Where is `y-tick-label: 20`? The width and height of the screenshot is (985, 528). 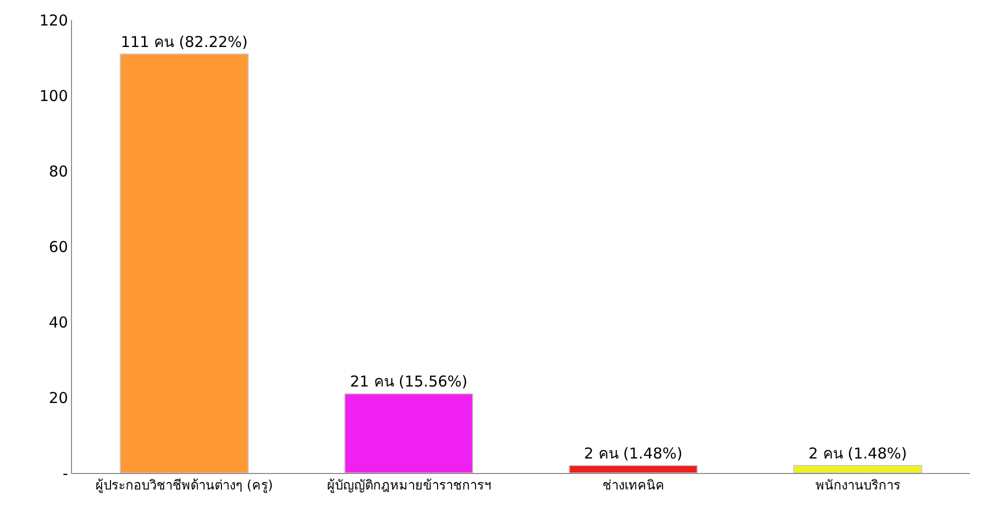
y-tick-label: 20 is located at coordinates (58, 397).